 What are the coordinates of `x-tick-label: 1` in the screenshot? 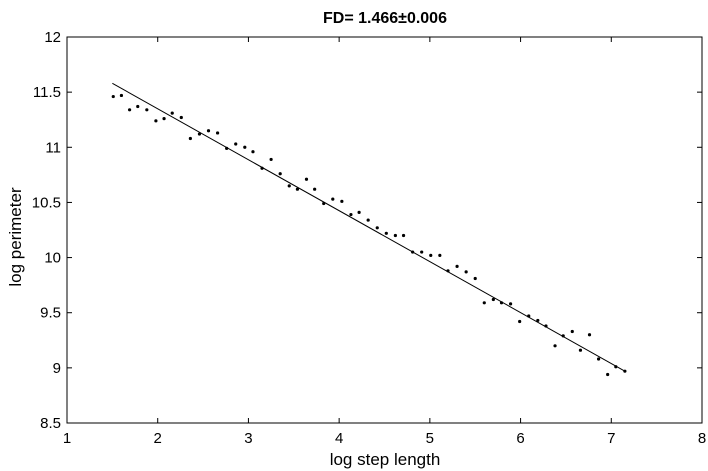 It's located at (67, 438).